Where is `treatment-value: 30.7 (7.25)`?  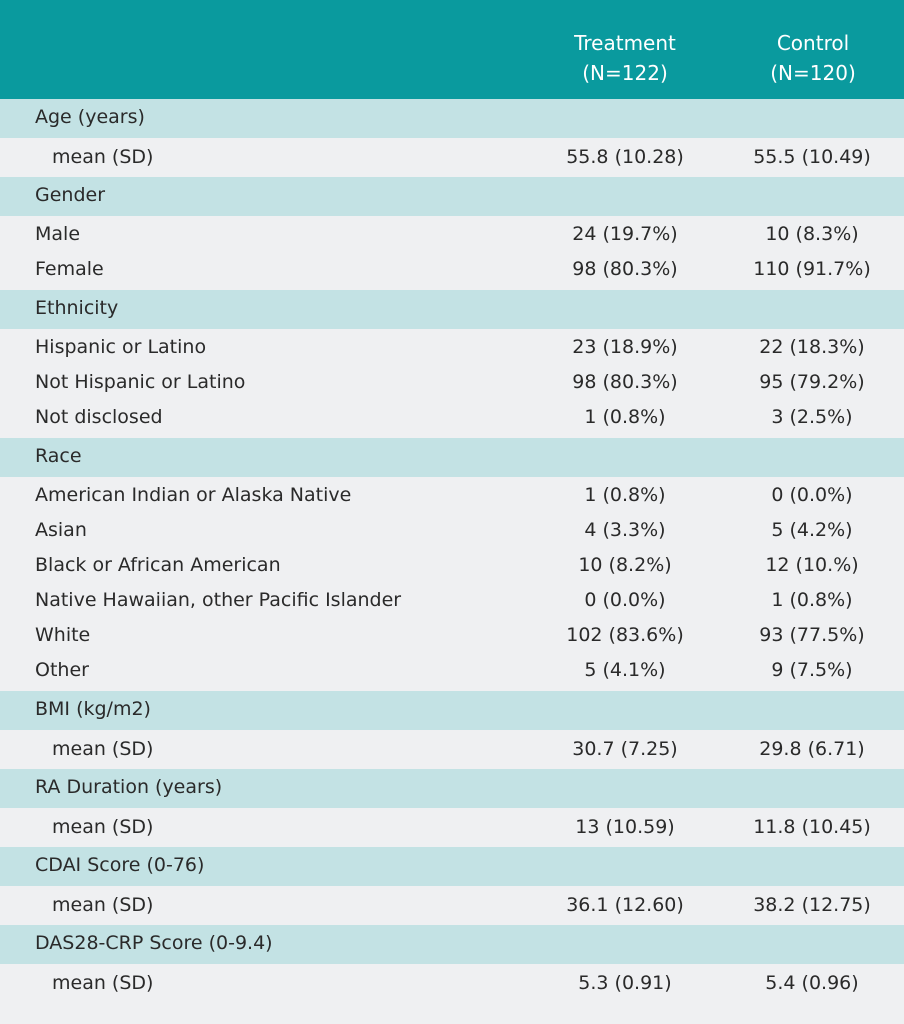
treatment-value: 30.7 (7.25) is located at coordinates (625, 749).